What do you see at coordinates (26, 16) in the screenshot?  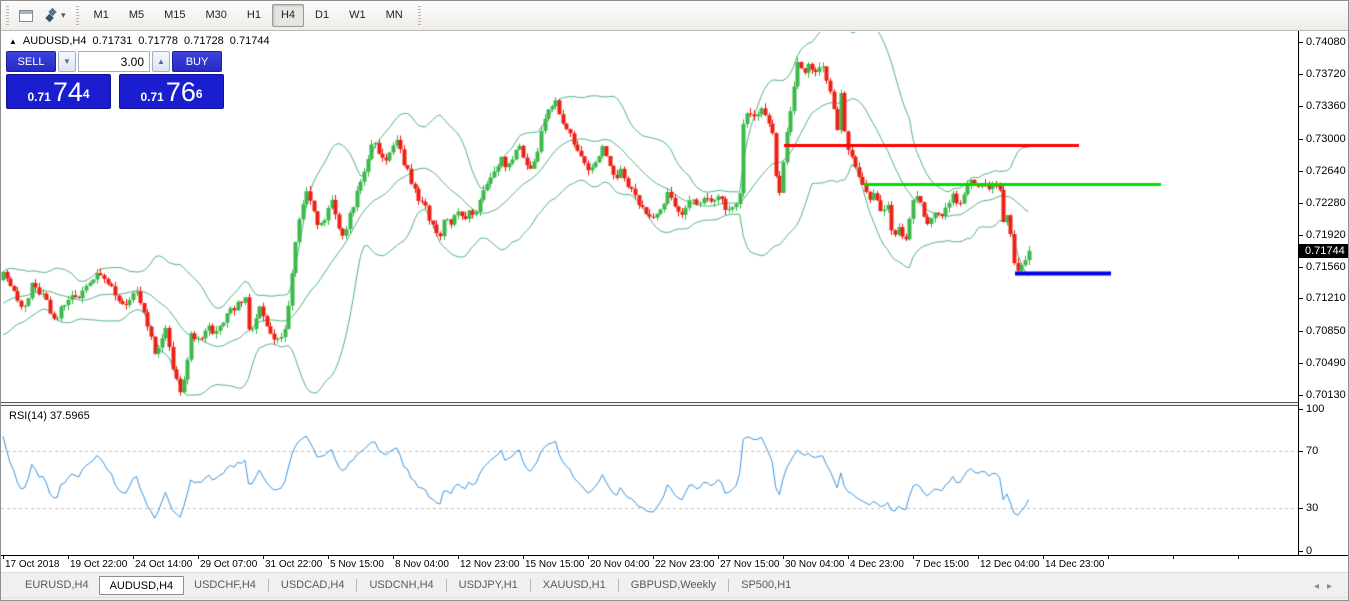 I see `chart-window-icon` at bounding box center [26, 16].